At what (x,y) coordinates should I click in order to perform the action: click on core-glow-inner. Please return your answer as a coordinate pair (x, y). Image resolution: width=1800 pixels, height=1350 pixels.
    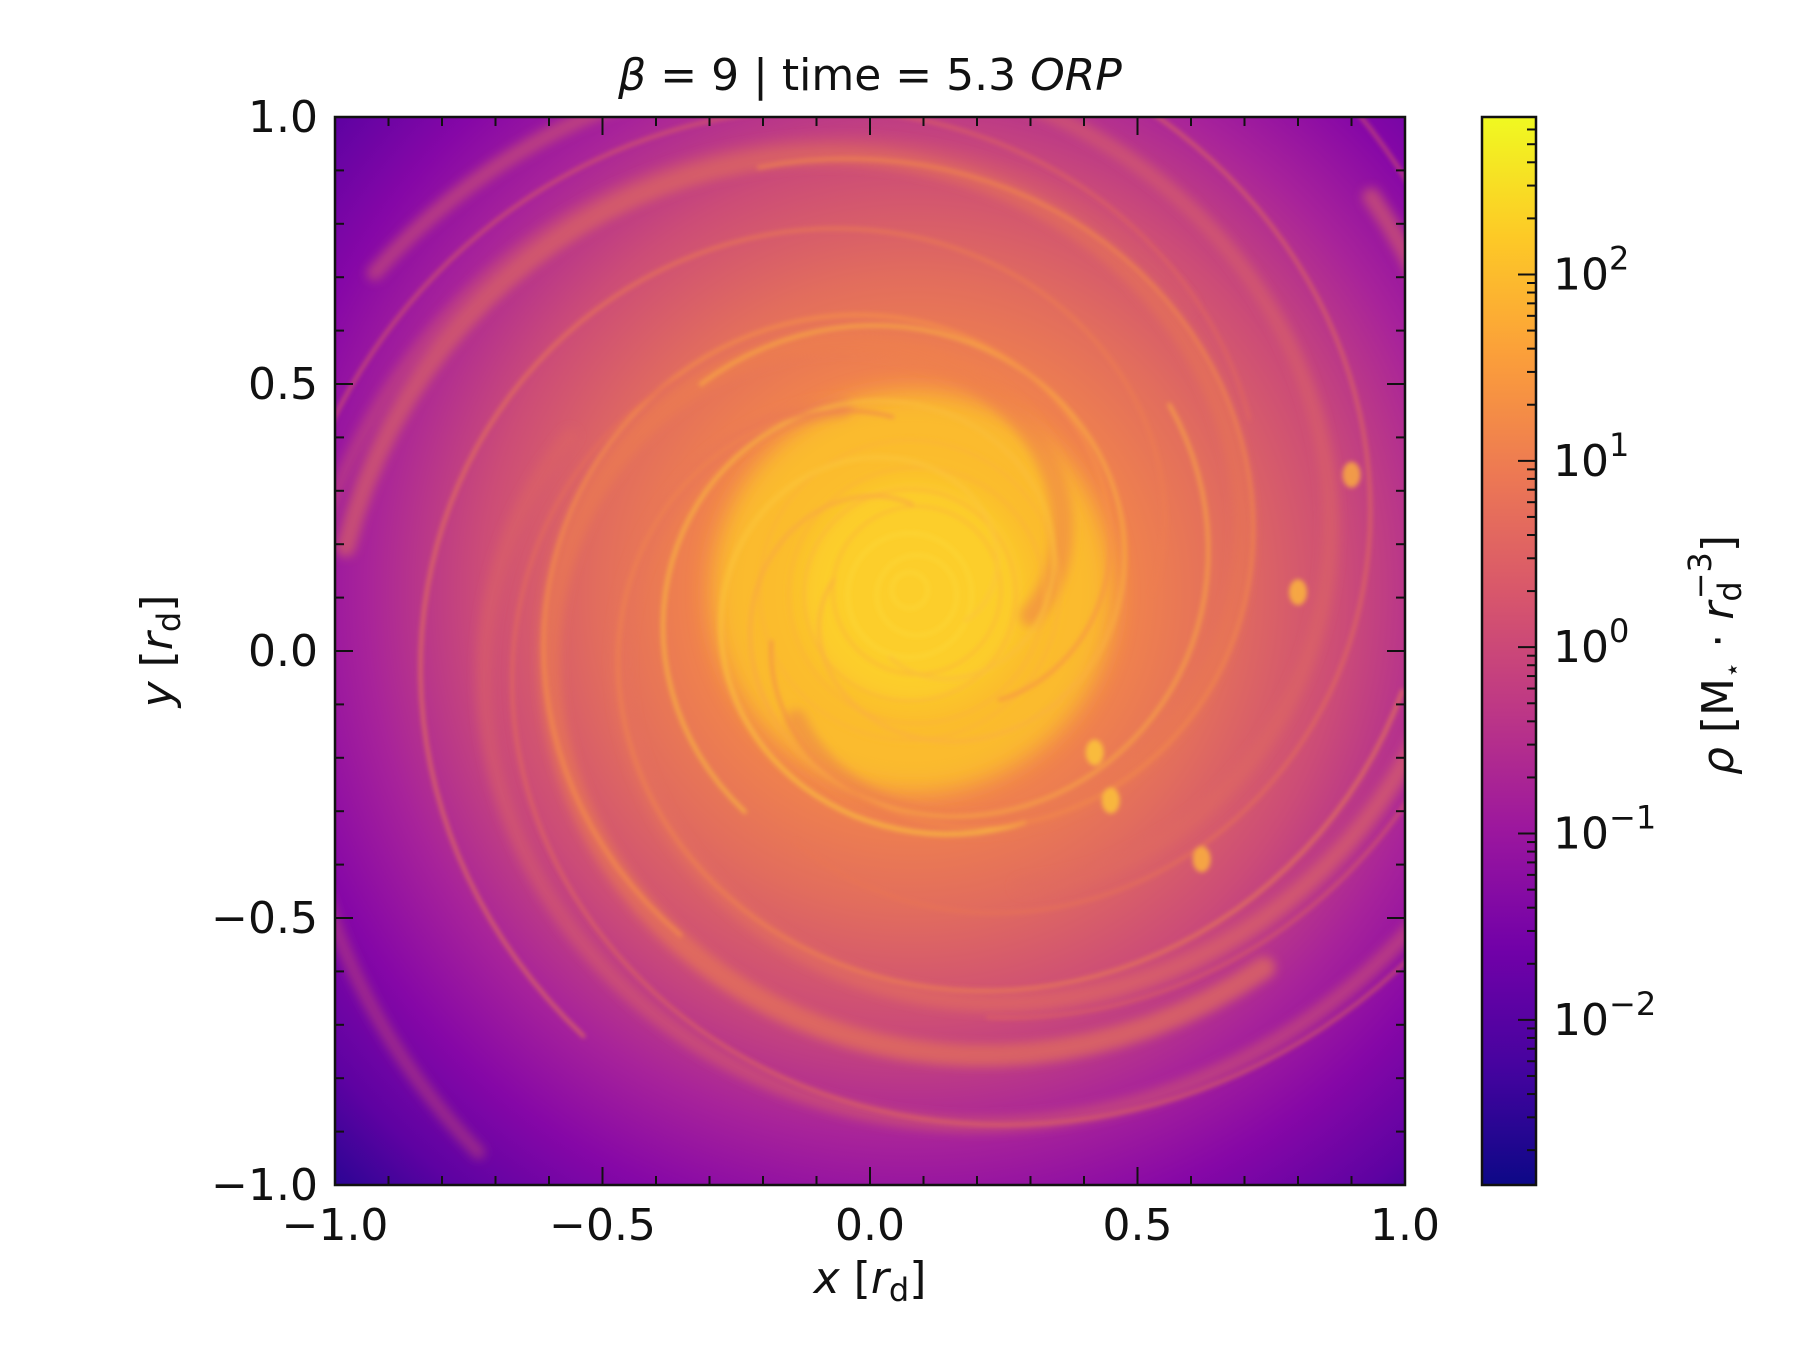
    Looking at the image, I should click on (912, 592).